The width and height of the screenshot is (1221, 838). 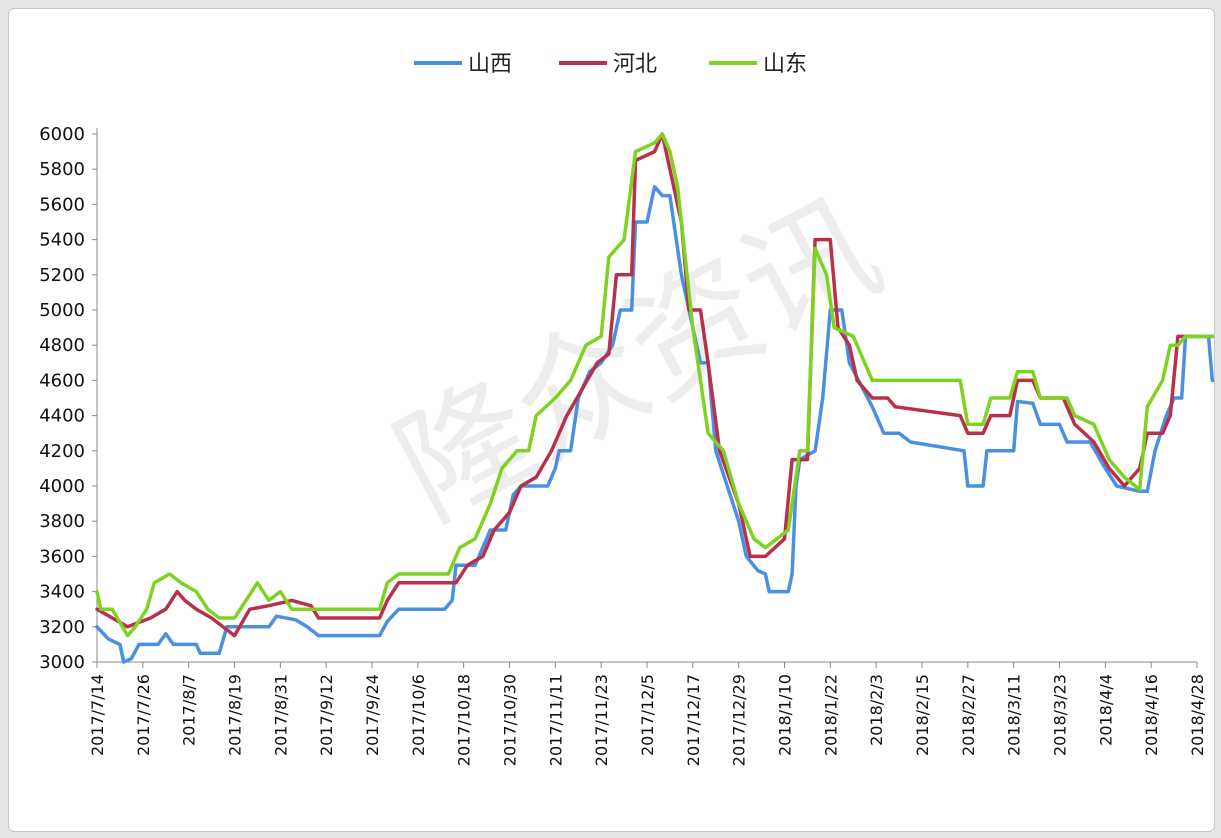 What do you see at coordinates (968, 715) in the screenshot?
I see `x-tick-label: 2018/2/27` at bounding box center [968, 715].